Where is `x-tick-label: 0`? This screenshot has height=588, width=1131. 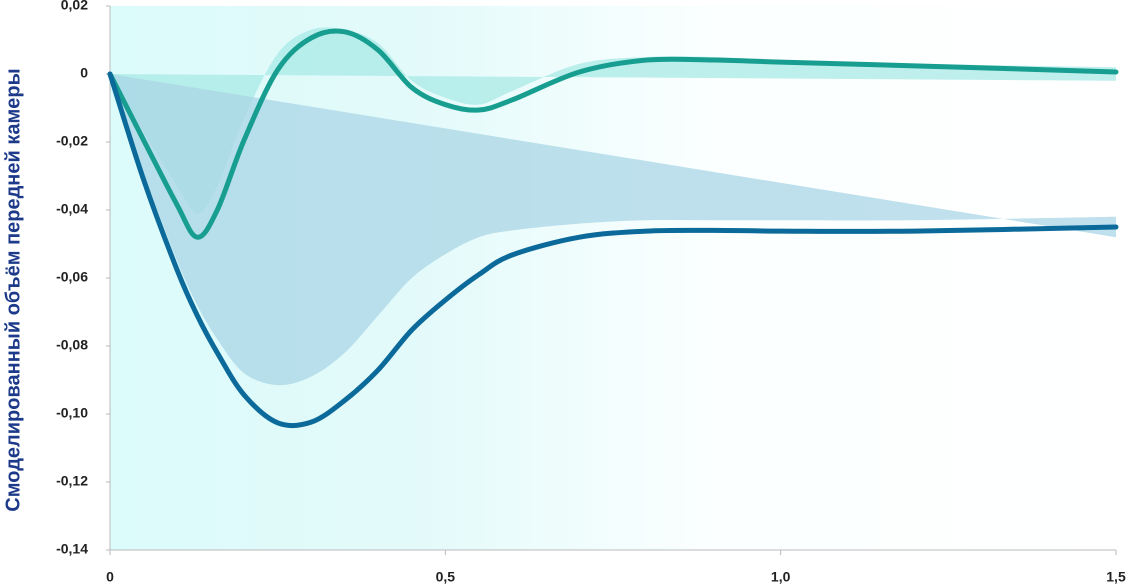 x-tick-label: 0 is located at coordinates (110, 577).